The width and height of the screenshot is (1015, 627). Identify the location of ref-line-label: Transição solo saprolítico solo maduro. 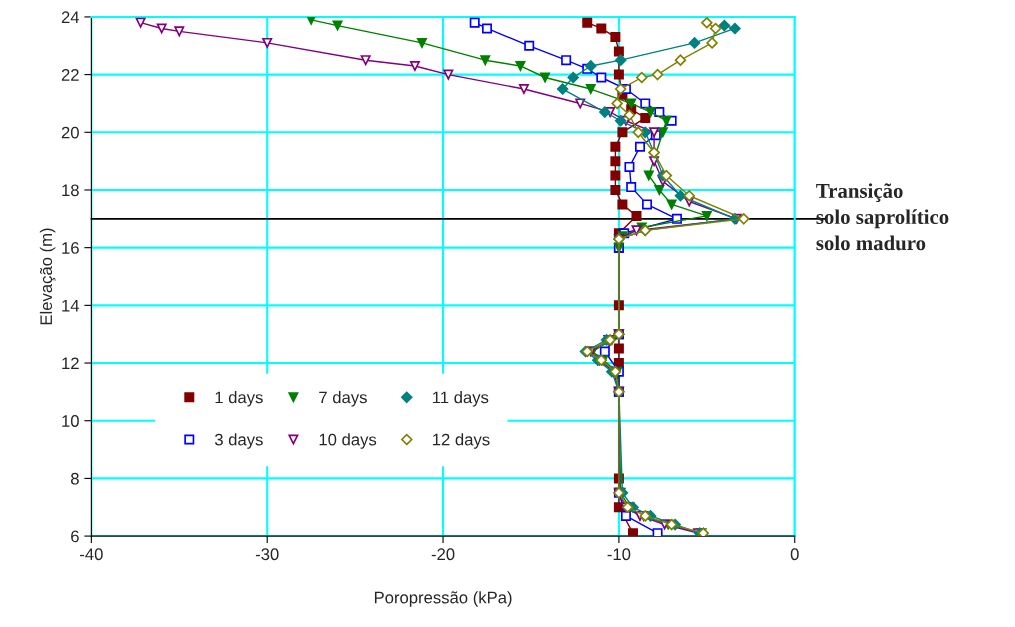
(882, 217).